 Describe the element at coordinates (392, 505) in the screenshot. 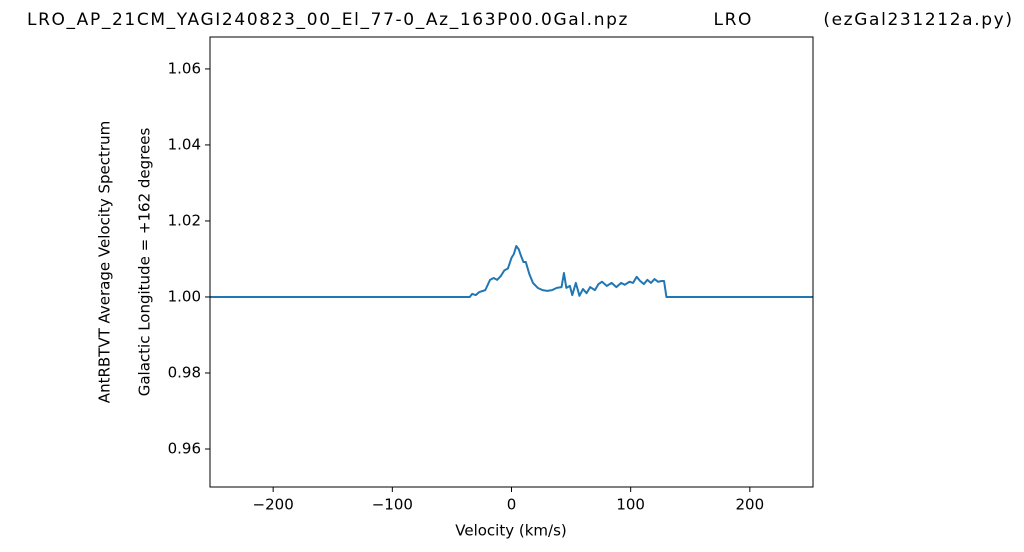

I see `x-tick-label: −100` at that location.